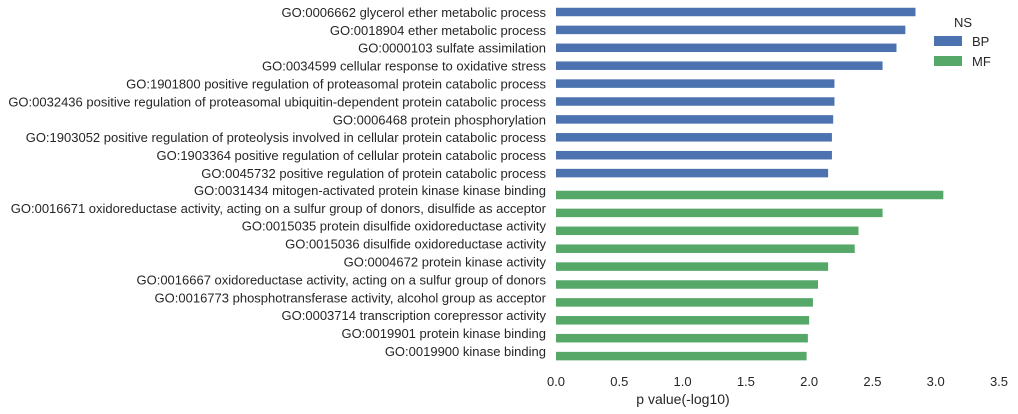 The width and height of the screenshot is (1018, 414). What do you see at coordinates (445, 262) in the screenshot?
I see `category-label: GO:0004672 protein kinase activity` at bounding box center [445, 262].